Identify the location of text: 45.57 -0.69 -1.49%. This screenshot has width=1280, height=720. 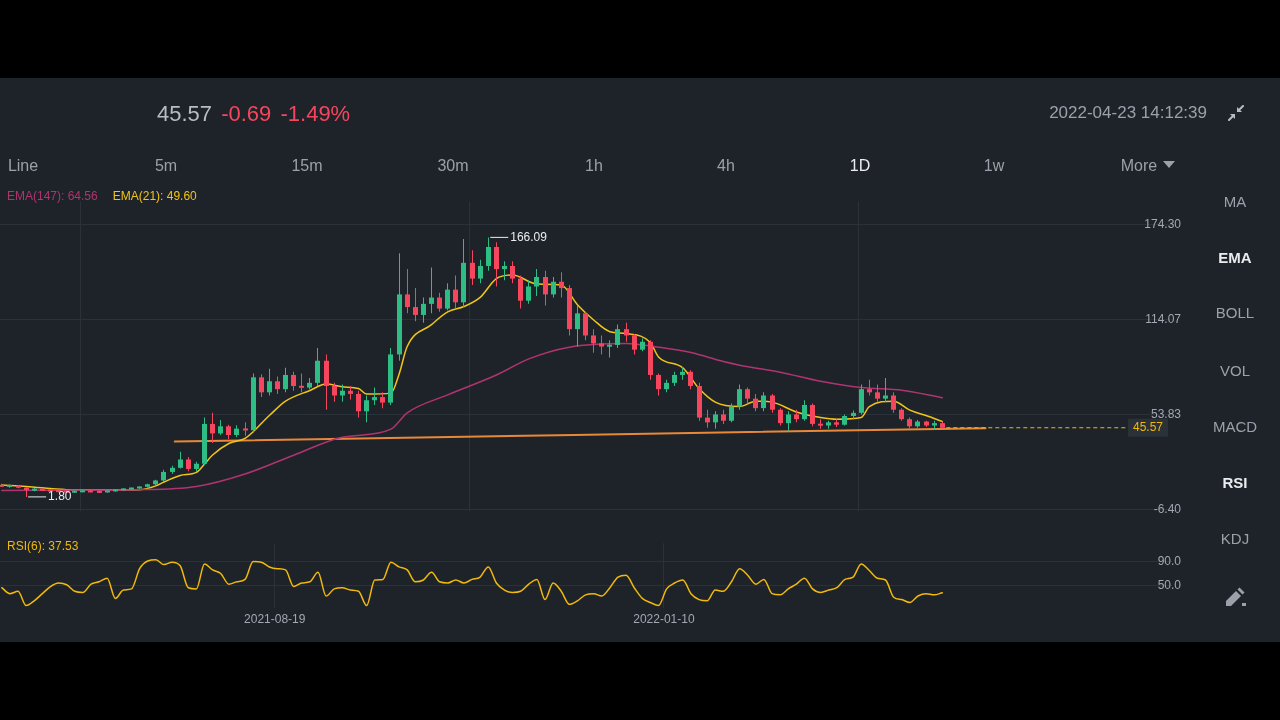
(254, 113).